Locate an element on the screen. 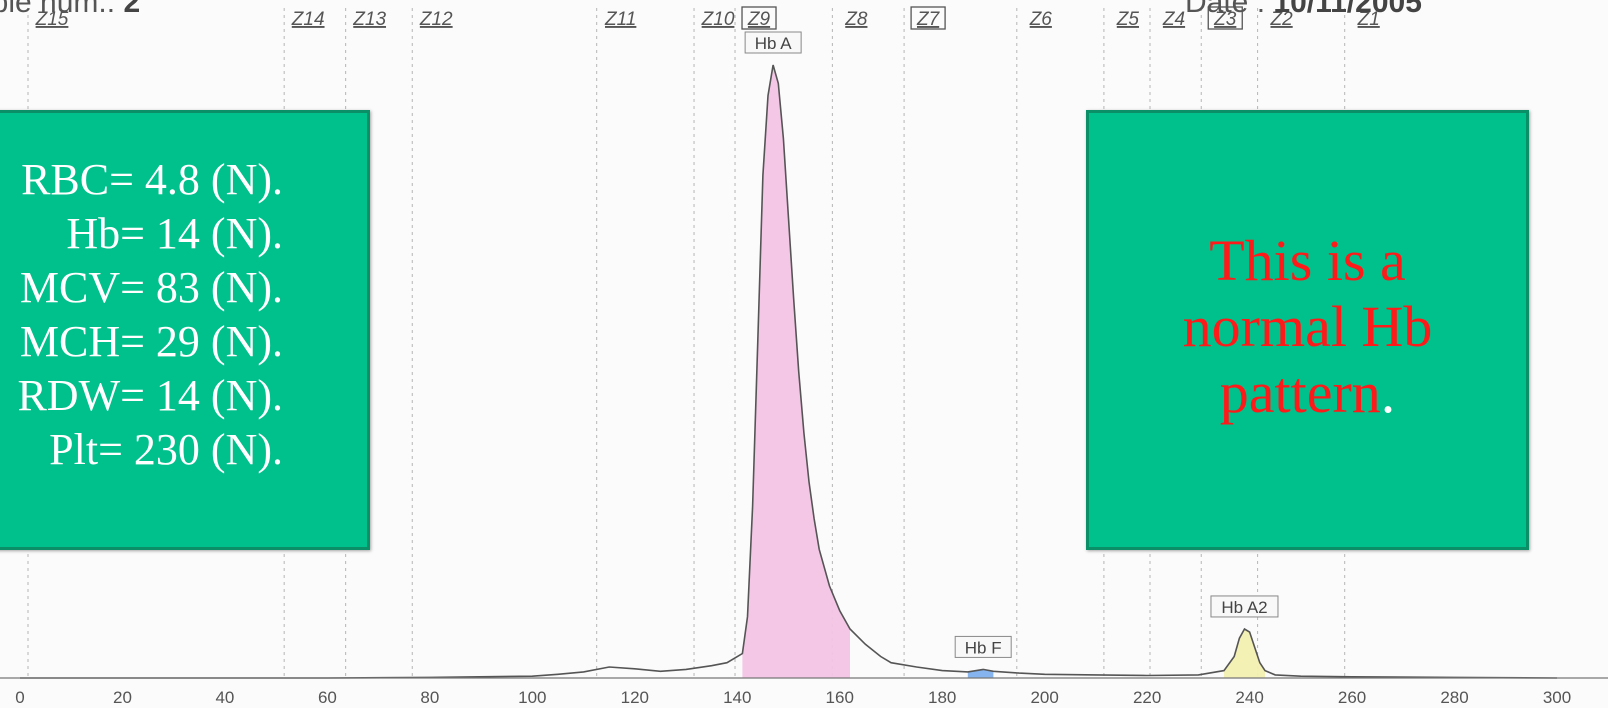 This screenshot has height=708, width=1608. x-tick-label: 80 is located at coordinates (429, 697).